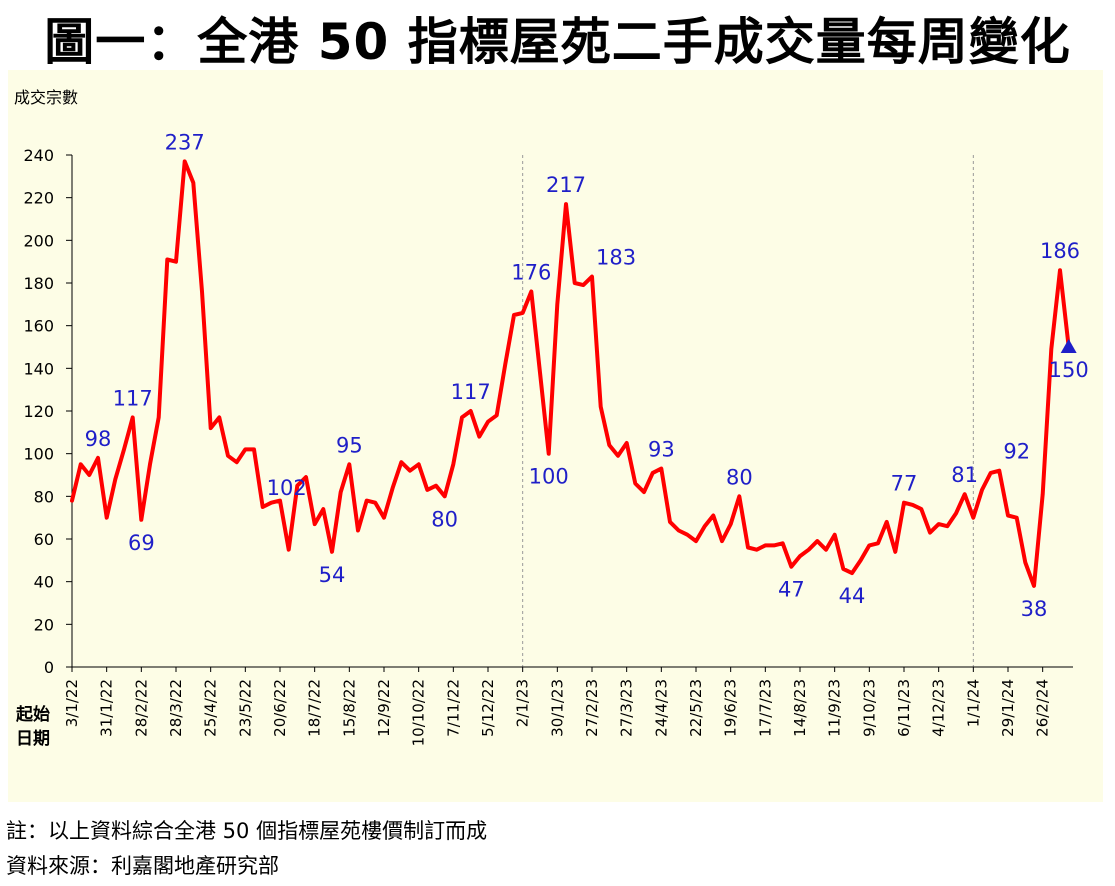 Image resolution: width=1115 pixels, height=886 pixels. I want to click on data-label: 95, so click(349, 445).